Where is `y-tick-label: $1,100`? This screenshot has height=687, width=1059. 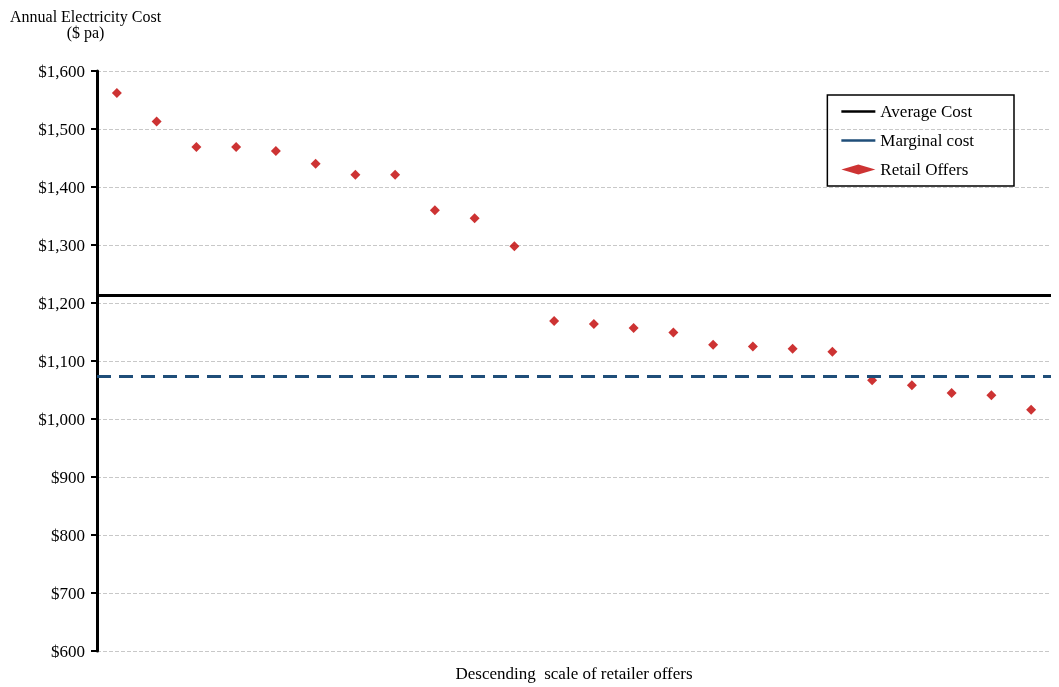 y-tick-label: $1,100 is located at coordinates (61, 361).